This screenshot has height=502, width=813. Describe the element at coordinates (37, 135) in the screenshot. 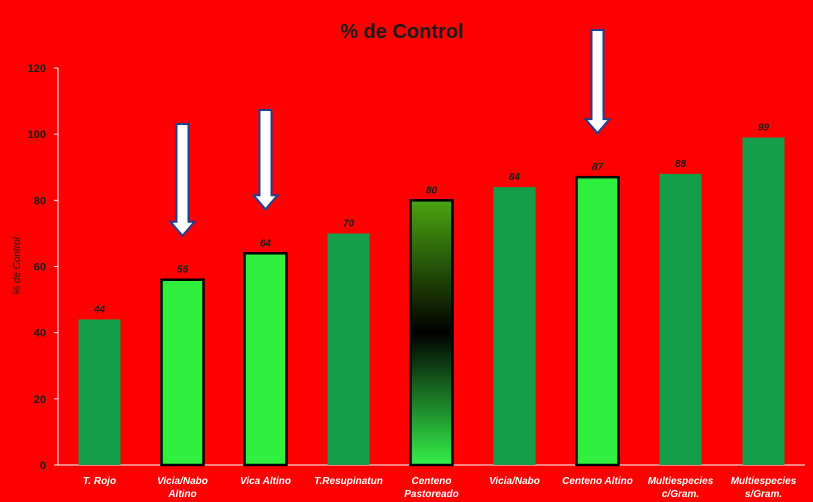

I see `y-tick-label: 100` at that location.